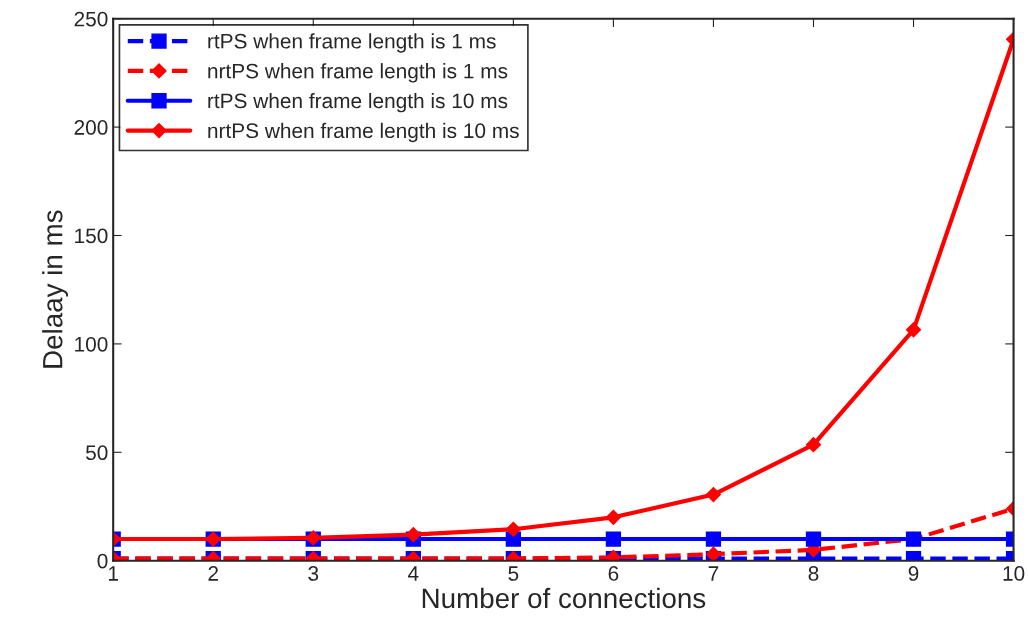  Describe the element at coordinates (213, 573) in the screenshot. I see `x-tick-label: 2` at that location.